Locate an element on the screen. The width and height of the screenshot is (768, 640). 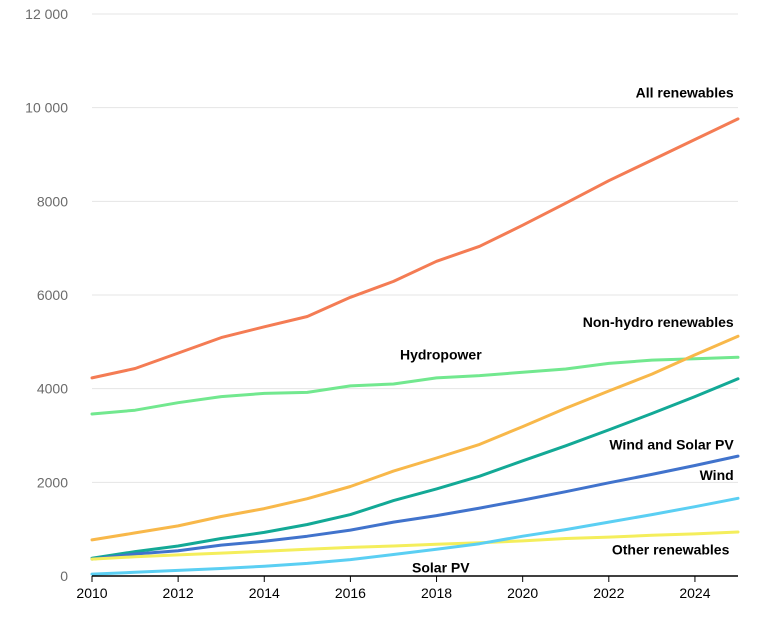
y-tick-label: 4000 is located at coordinates (52, 389).